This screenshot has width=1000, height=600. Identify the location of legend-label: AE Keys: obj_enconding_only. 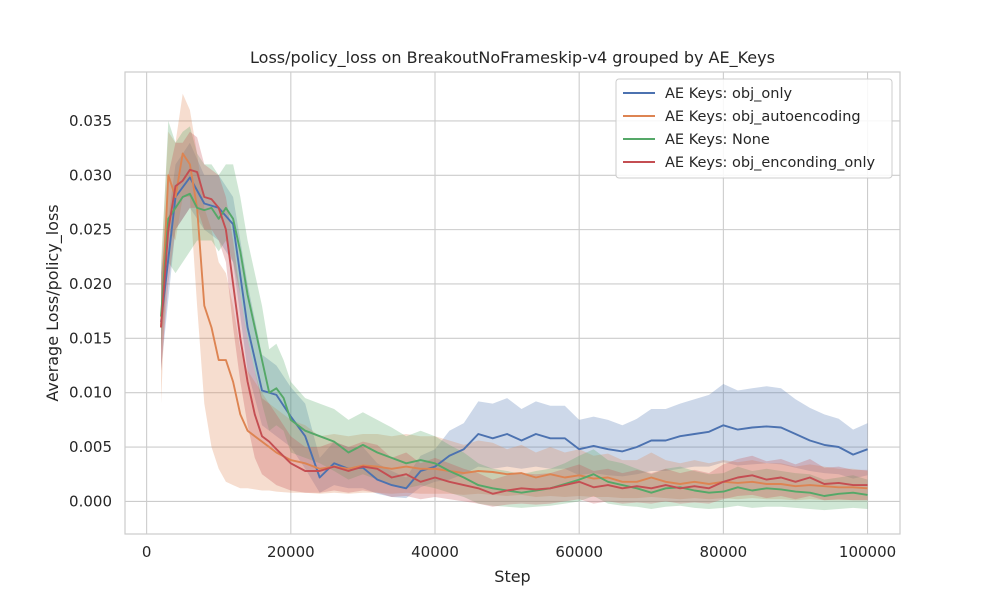
(770, 163).